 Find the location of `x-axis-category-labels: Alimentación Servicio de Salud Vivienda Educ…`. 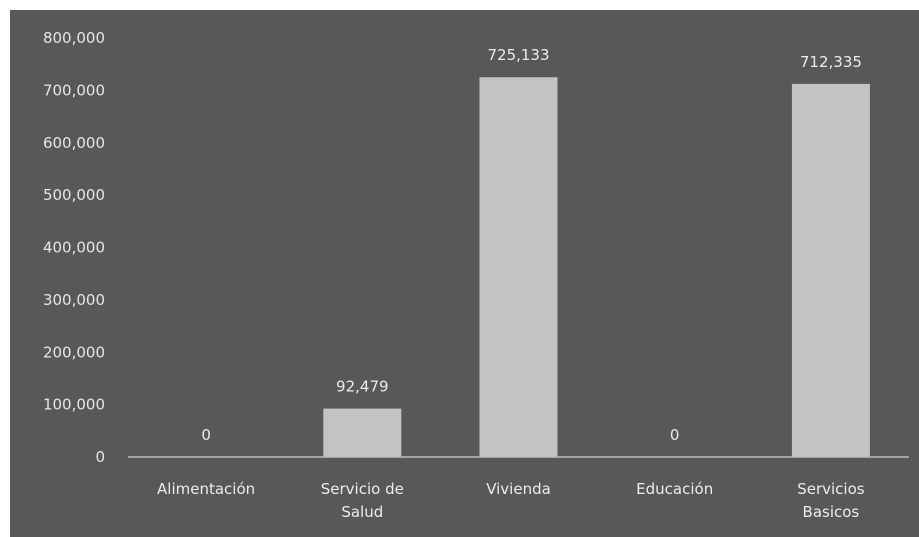

x-axis-category-labels: Alimentación Servicio de Salud Vivienda Educ… is located at coordinates (511, 500).